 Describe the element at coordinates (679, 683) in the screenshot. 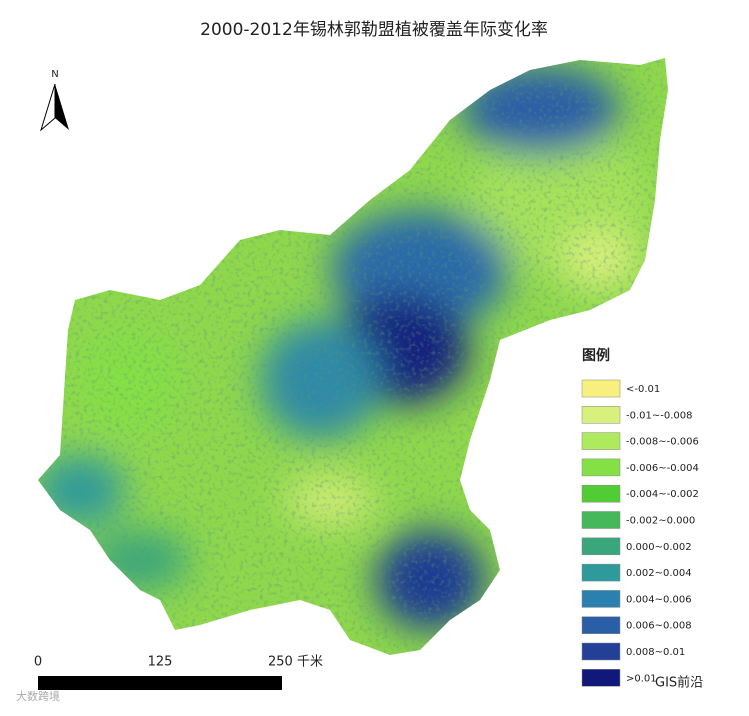

I see `watermark: GIS前沿` at that location.